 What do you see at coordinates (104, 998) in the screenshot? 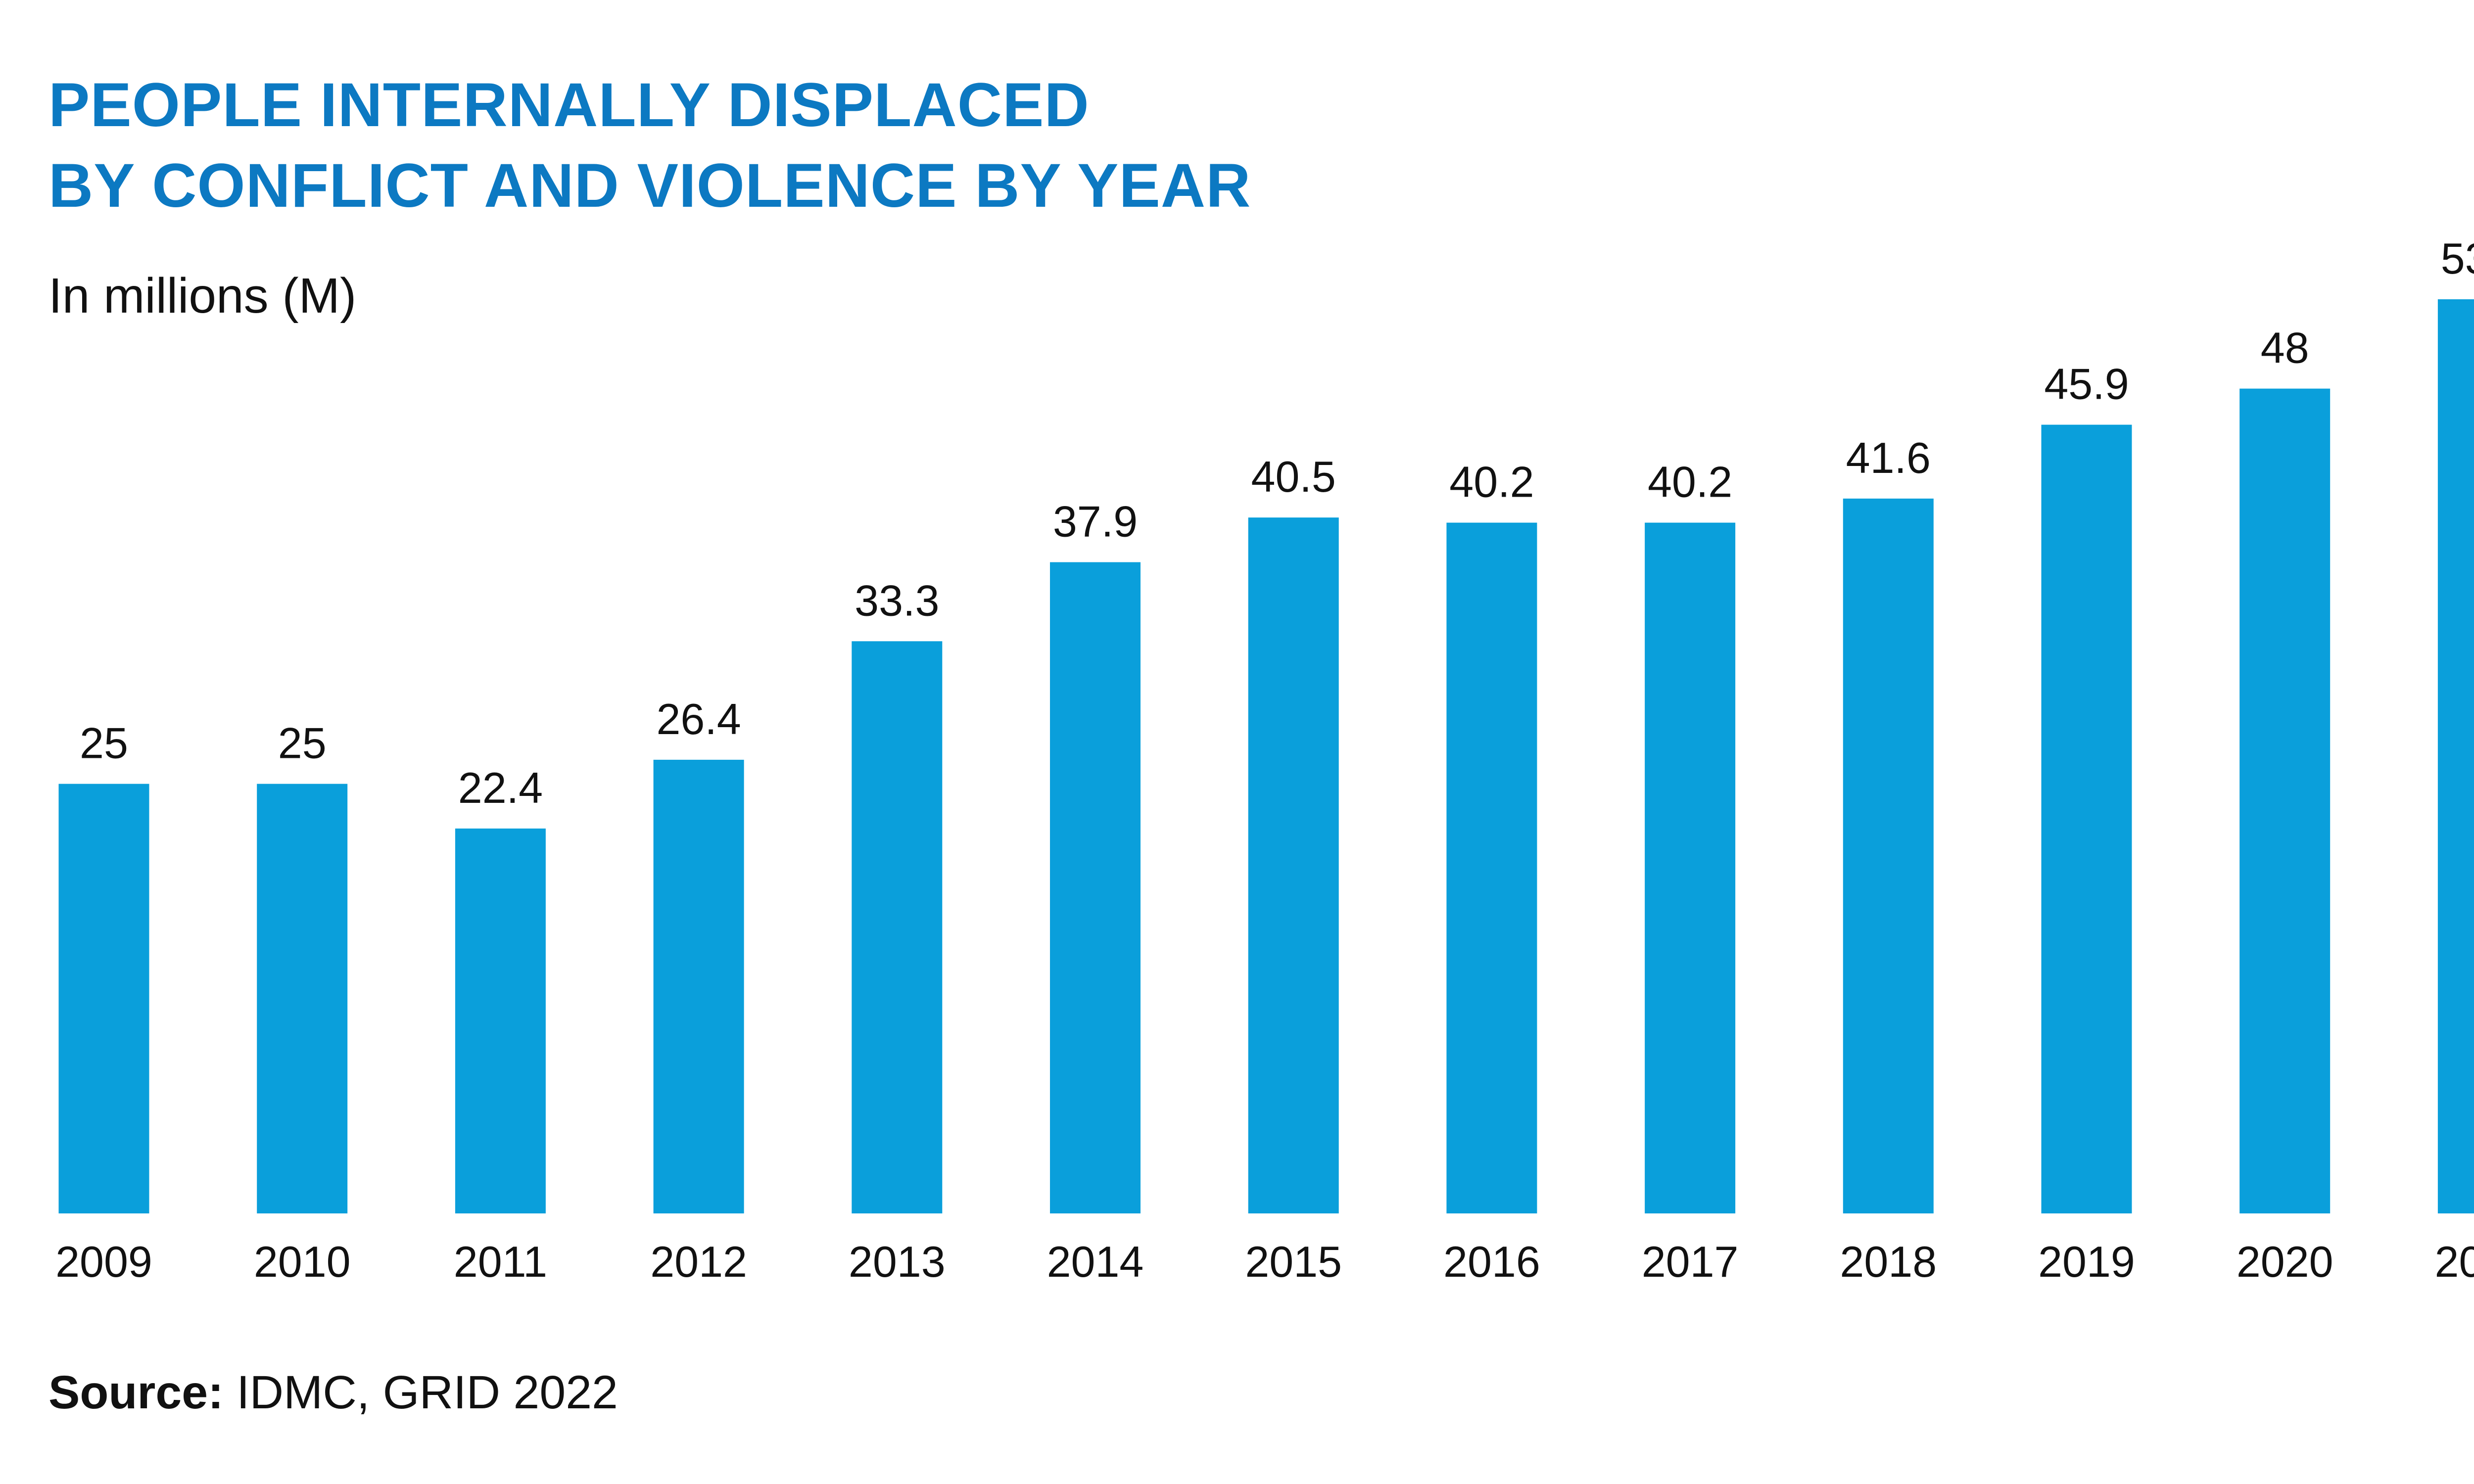
I see `bar-2009` at bounding box center [104, 998].